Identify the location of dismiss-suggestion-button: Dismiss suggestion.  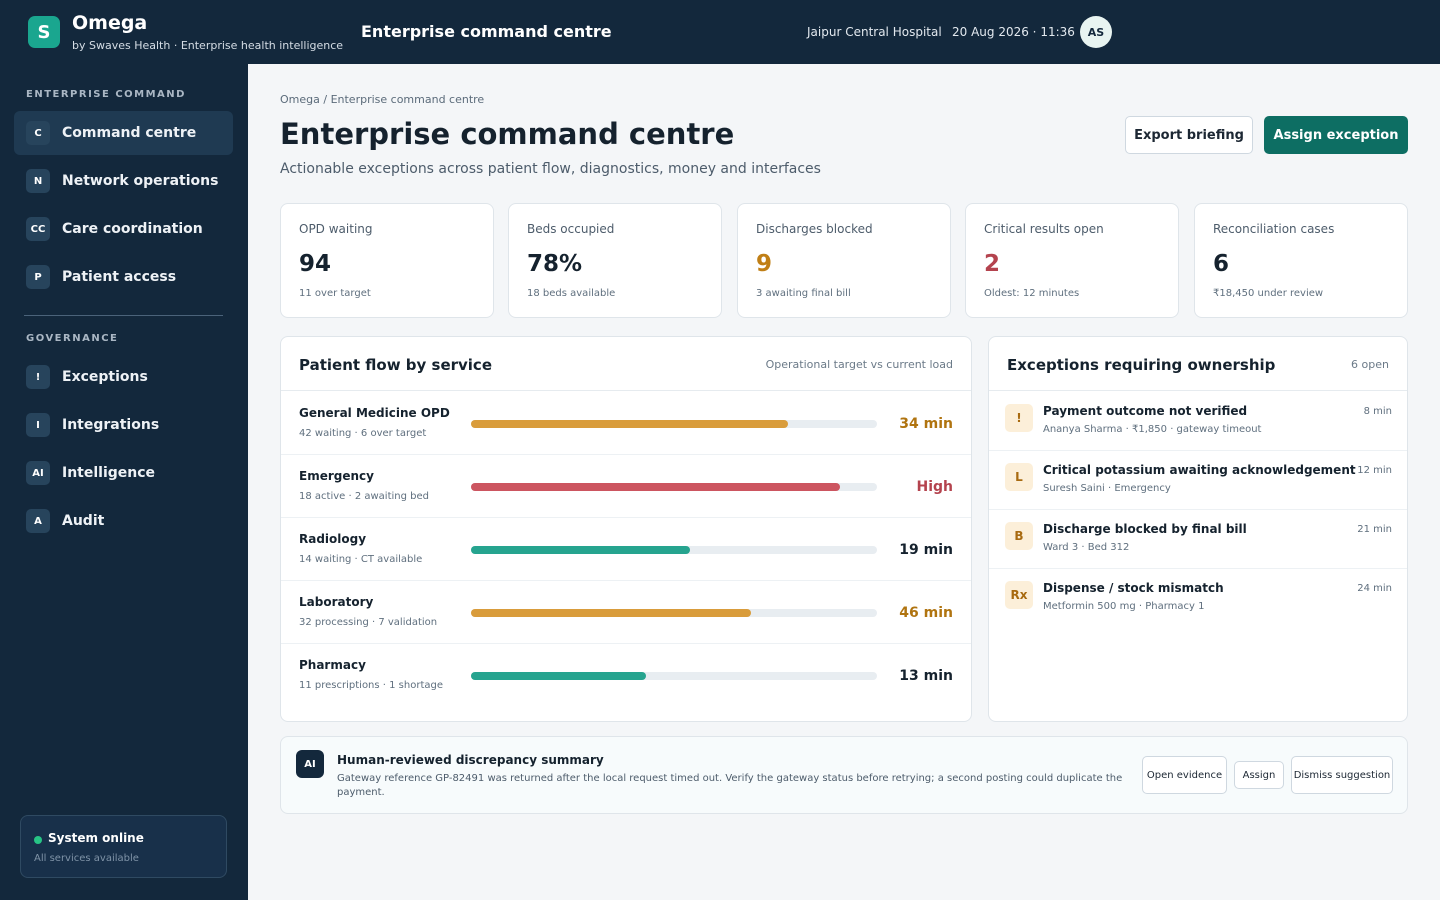
(1342, 775).